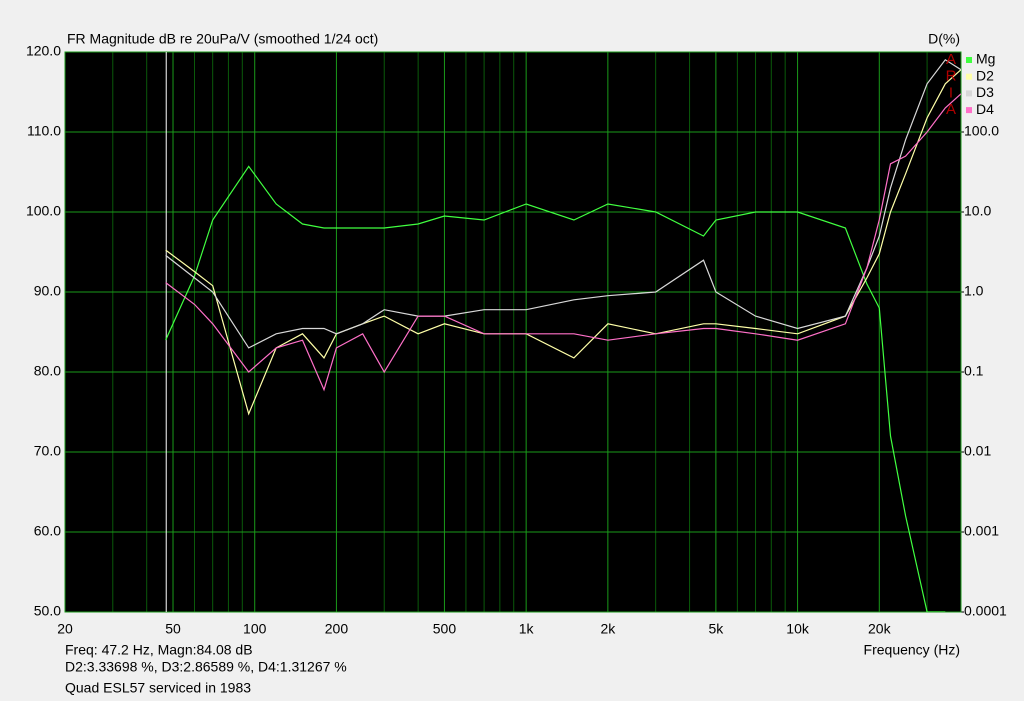 The width and height of the screenshot is (1024, 701). I want to click on legend-label: Mg, so click(985, 59).